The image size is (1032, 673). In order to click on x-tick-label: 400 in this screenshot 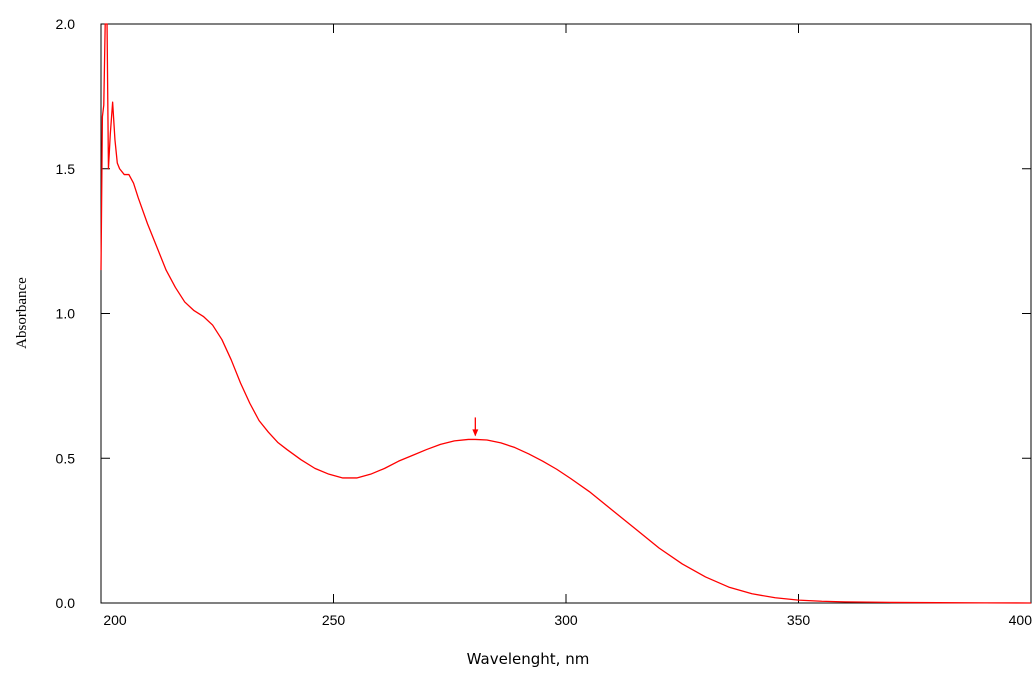, I will do `click(1020, 620)`.